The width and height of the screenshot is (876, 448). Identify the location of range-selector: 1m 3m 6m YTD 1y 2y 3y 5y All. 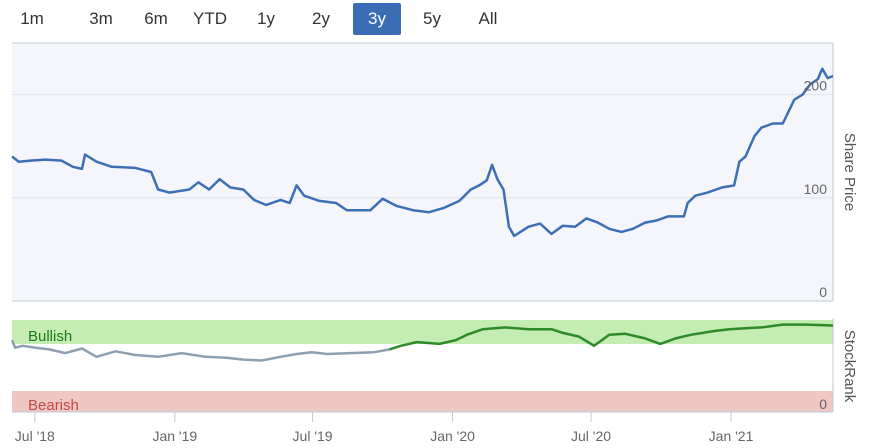
(260, 18).